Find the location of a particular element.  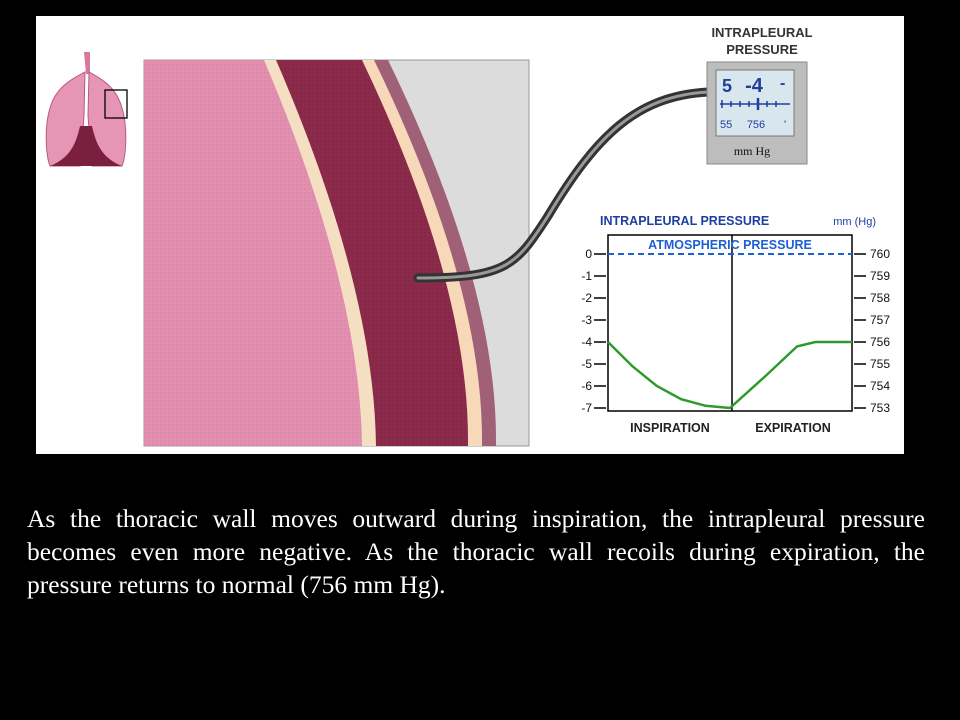

chart-title: Intrapleural Pressure is located at coordinates (684, 221).